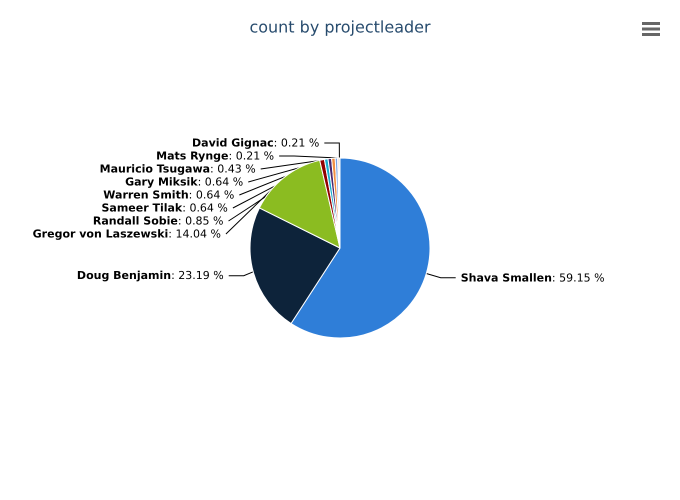  Describe the element at coordinates (124, 275) in the screenshot. I see `slice-label: Doug Benjamin` at that location.